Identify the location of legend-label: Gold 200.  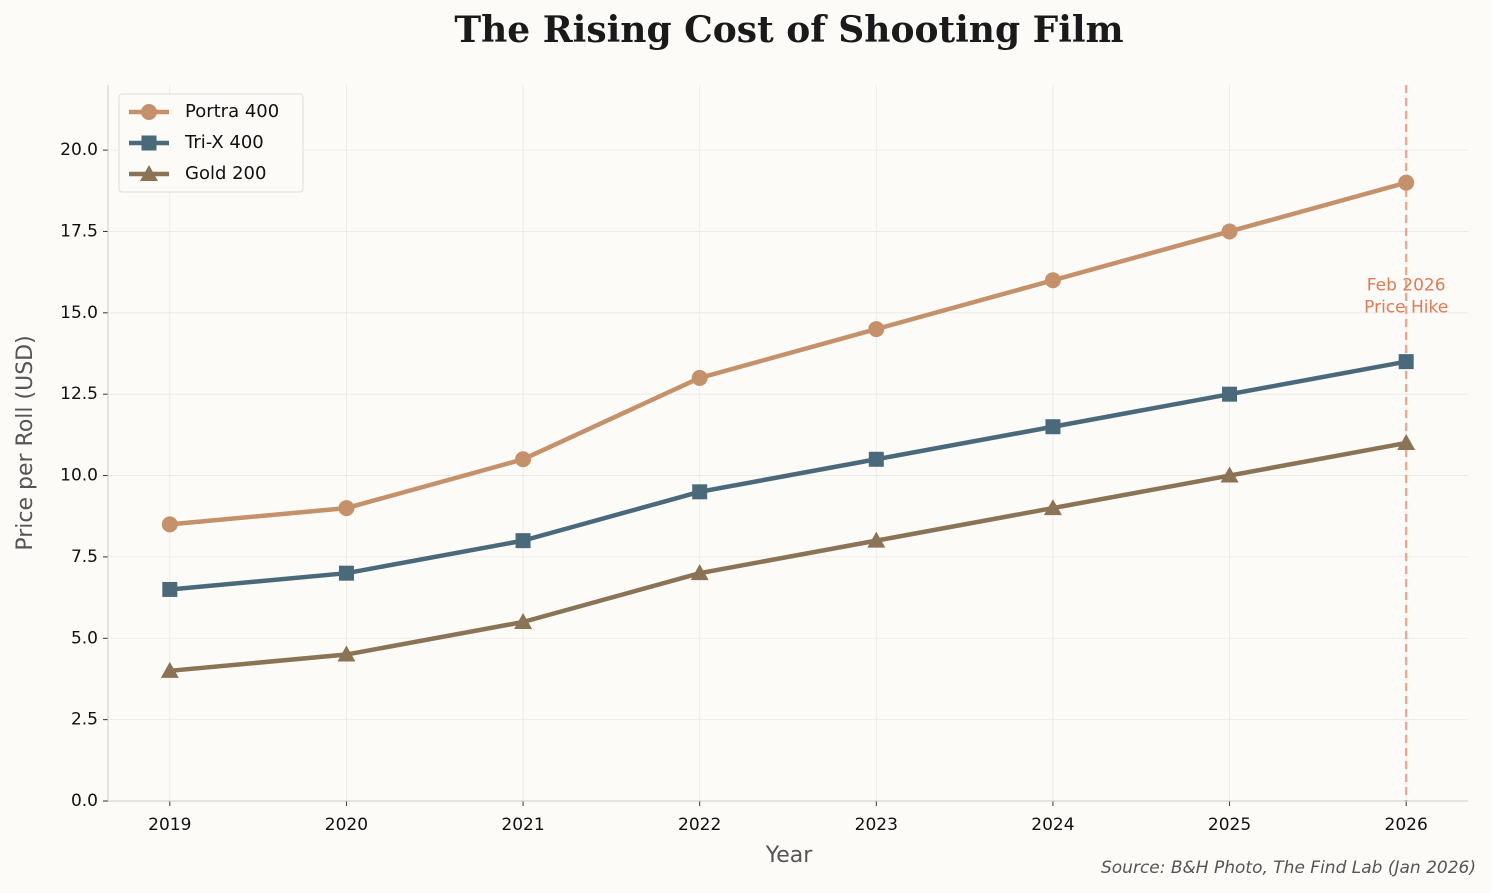
(225, 173).